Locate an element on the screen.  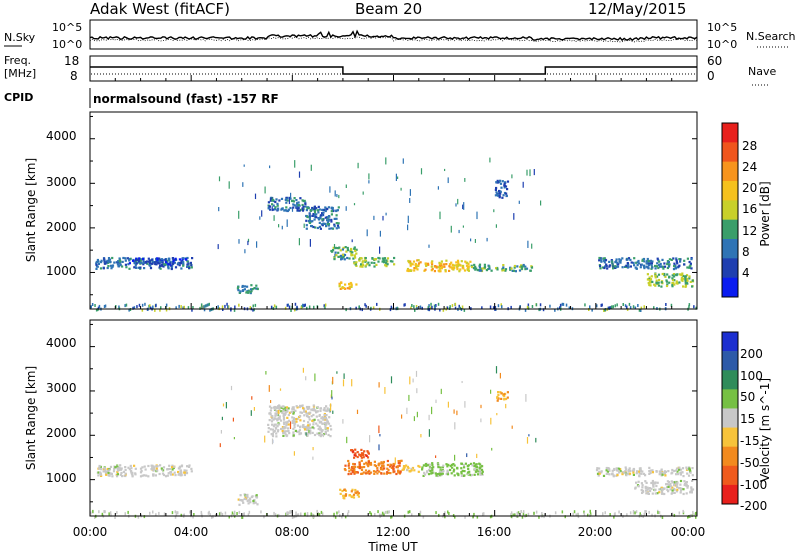
velocity-cbar-tick-50: 50 is located at coordinates (747, 397).